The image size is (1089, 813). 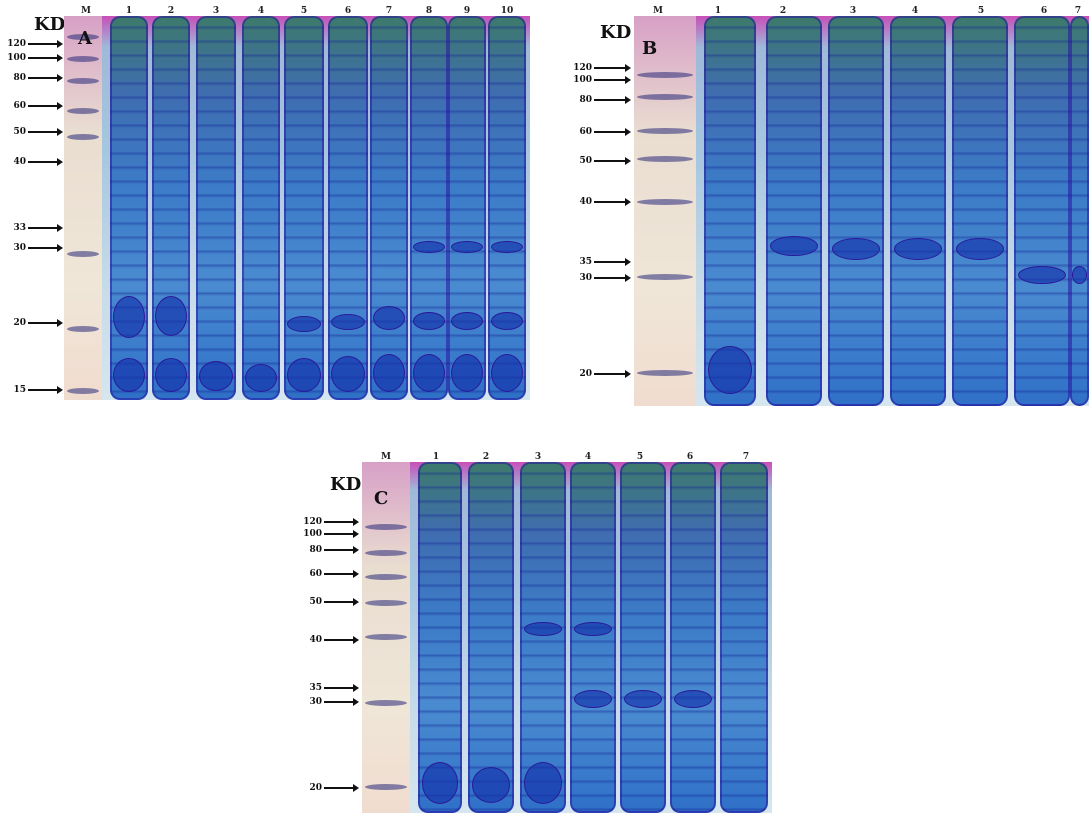 What do you see at coordinates (650, 48) in the screenshot?
I see `panel-letter: B` at bounding box center [650, 48].